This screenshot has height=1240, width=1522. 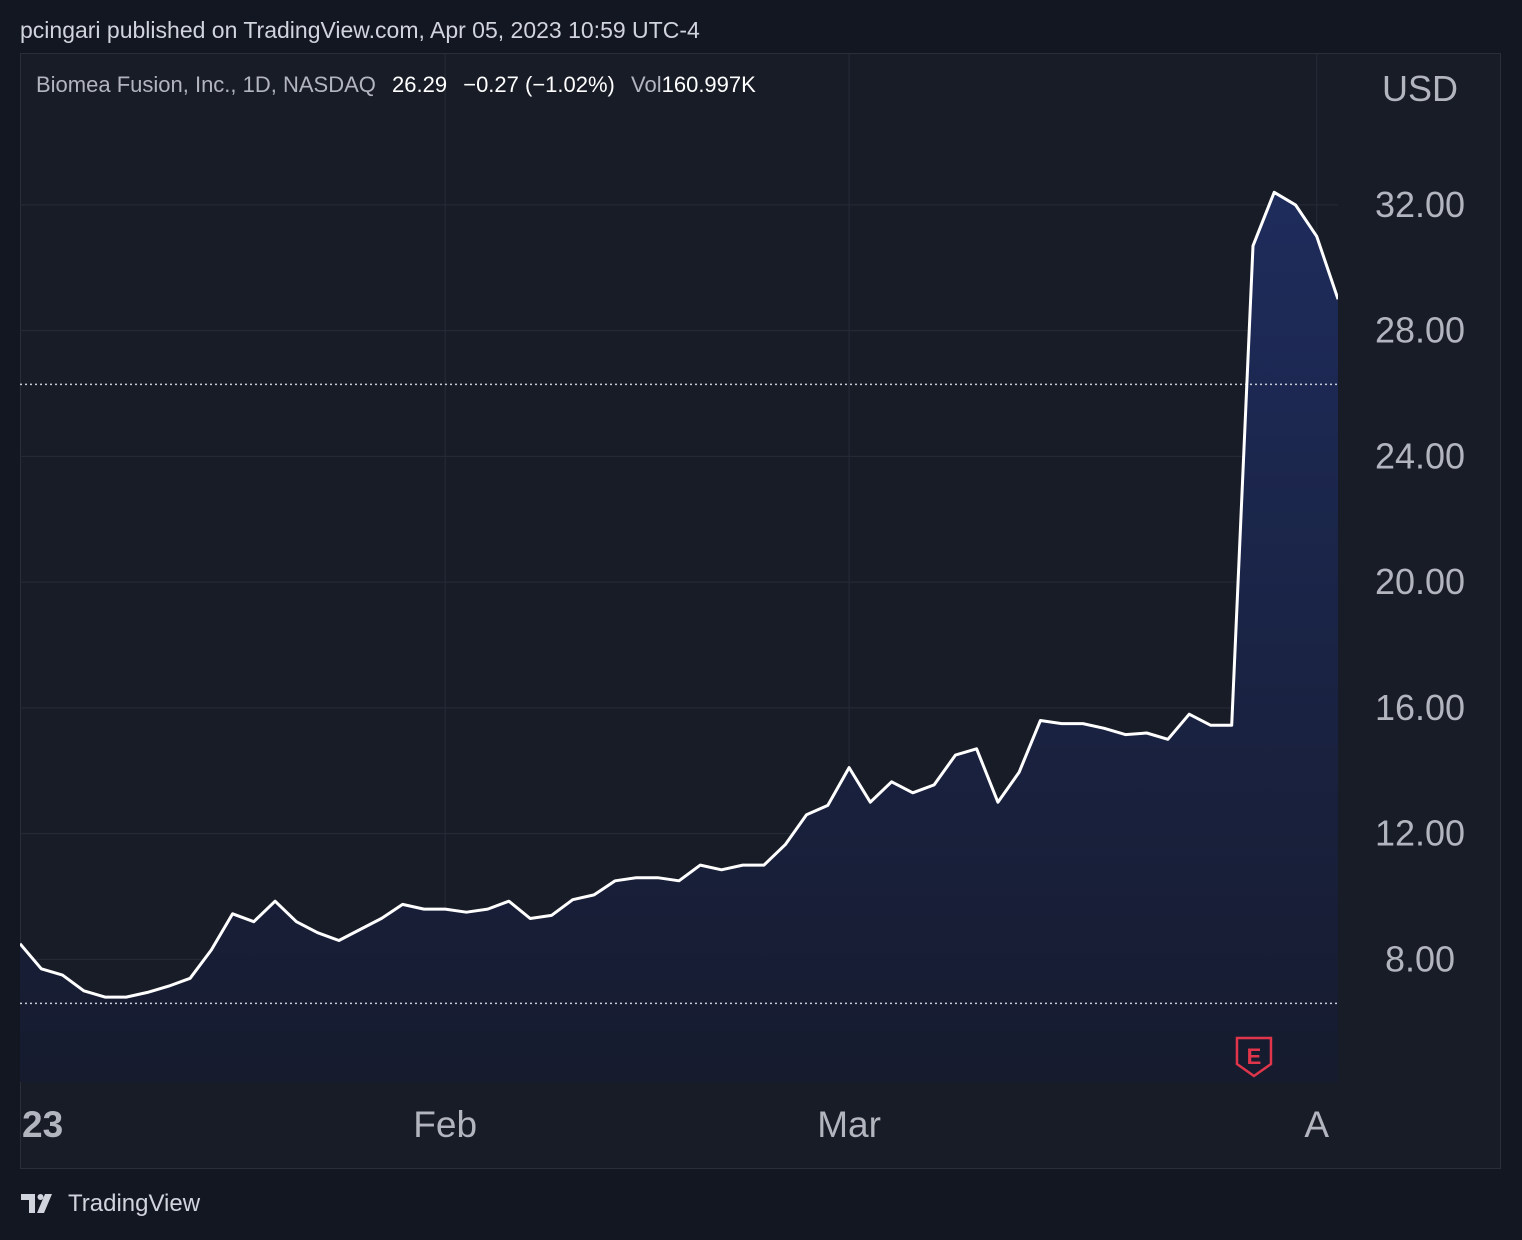 I want to click on price-axis: USD 32.00 28.00 24.00 20.00 16.00 12.00 8.00, so click(x=1420, y=523).